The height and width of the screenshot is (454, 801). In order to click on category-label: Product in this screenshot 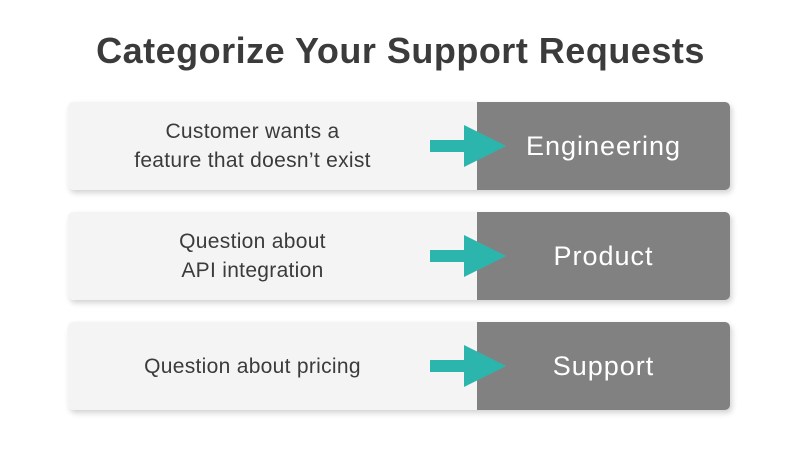, I will do `click(603, 255)`.